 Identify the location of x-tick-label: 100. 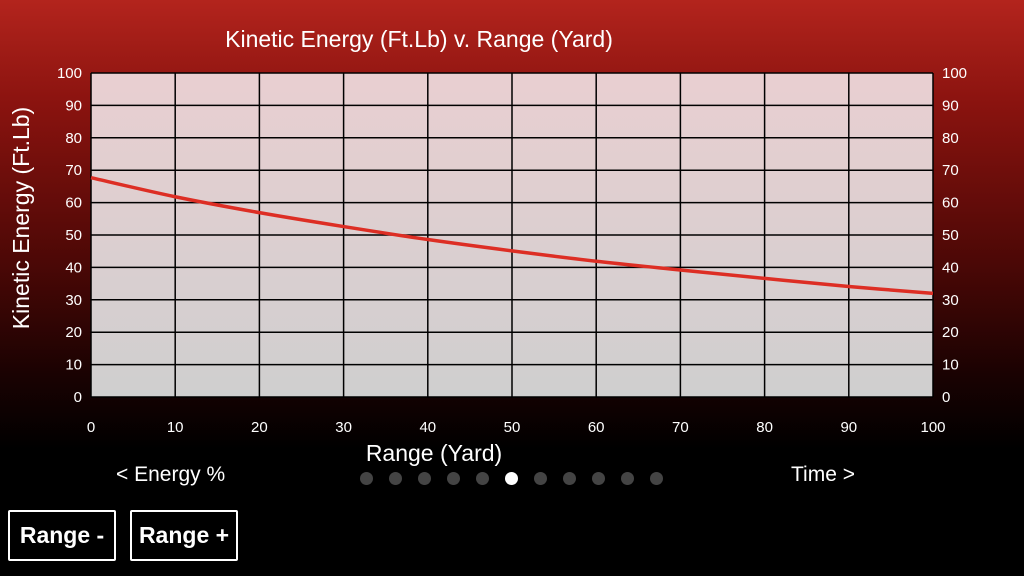
(932, 427).